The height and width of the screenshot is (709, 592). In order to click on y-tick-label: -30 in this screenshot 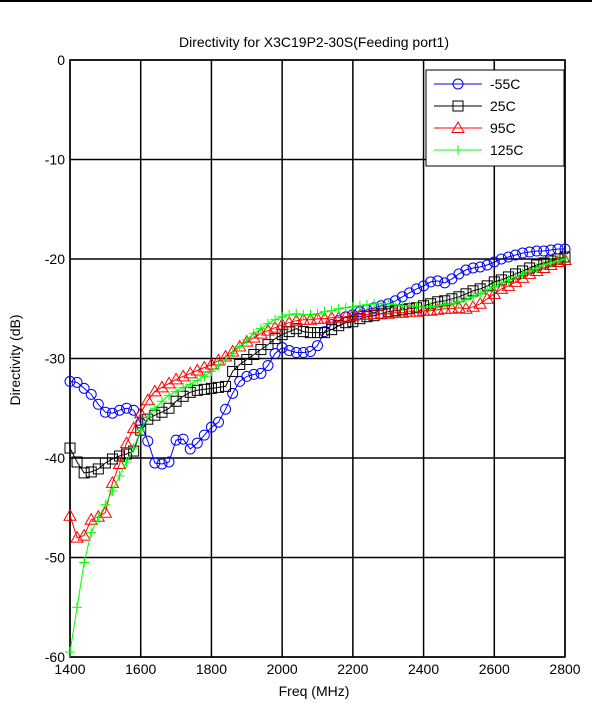, I will do `click(55, 359)`.